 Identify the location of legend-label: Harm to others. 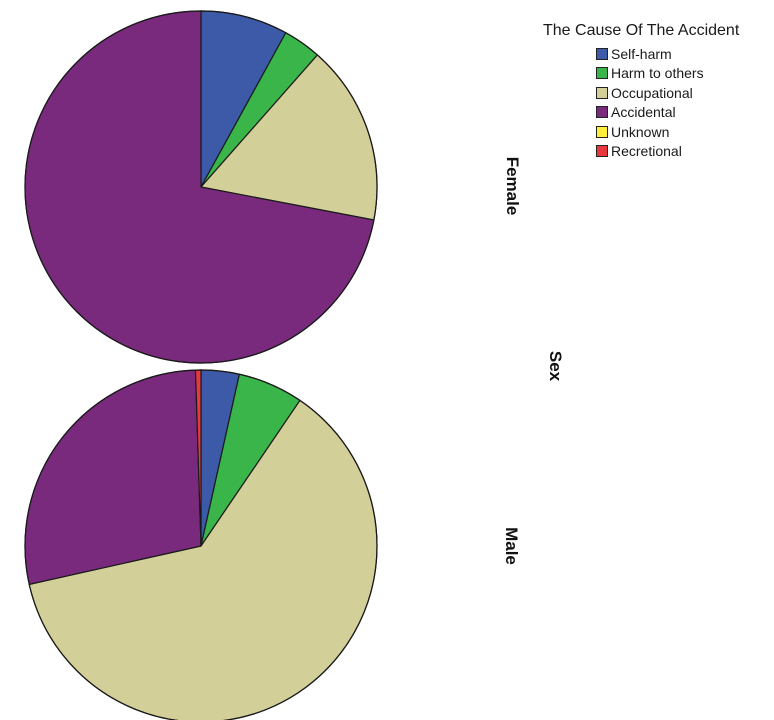
(657, 73).